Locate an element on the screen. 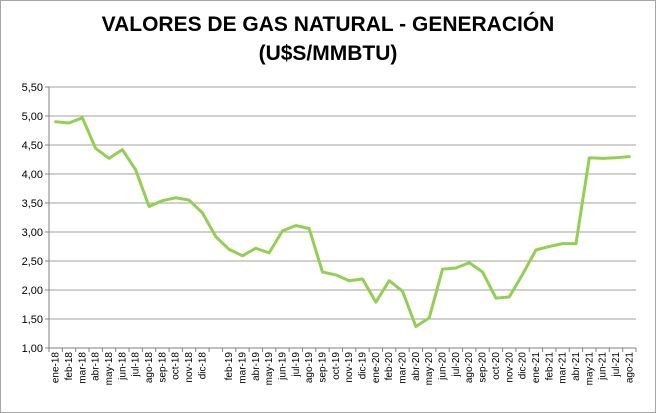 The height and width of the screenshot is (413, 656). x-tick-label: may-19 is located at coordinates (269, 369).